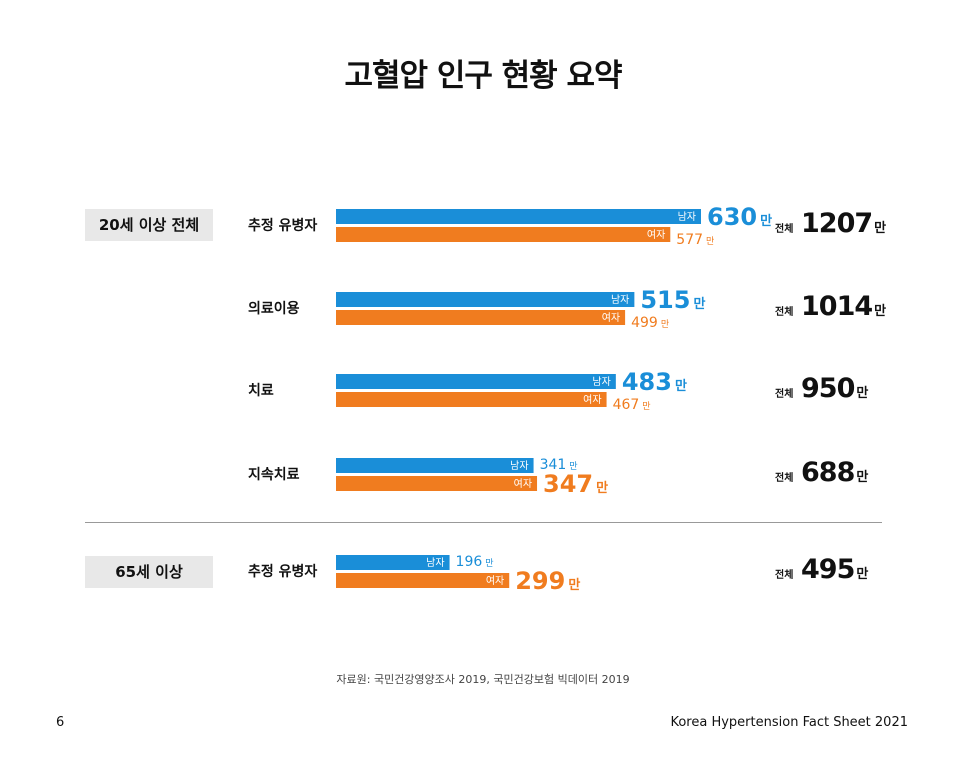 This screenshot has height=765, width=966. I want to click on total-value: 495 만, so click(834, 569).